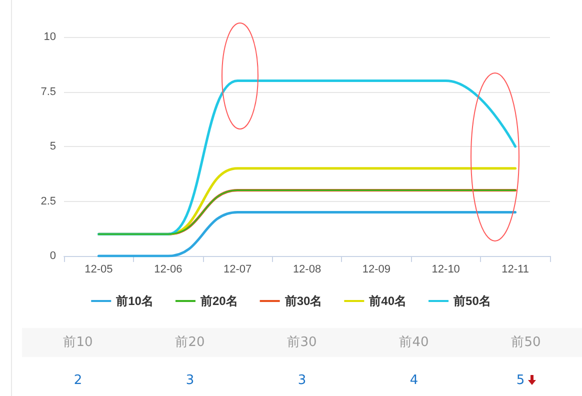  What do you see at coordinates (376, 270) in the screenshot?
I see `x-tick-label: 12-09` at bounding box center [376, 270].